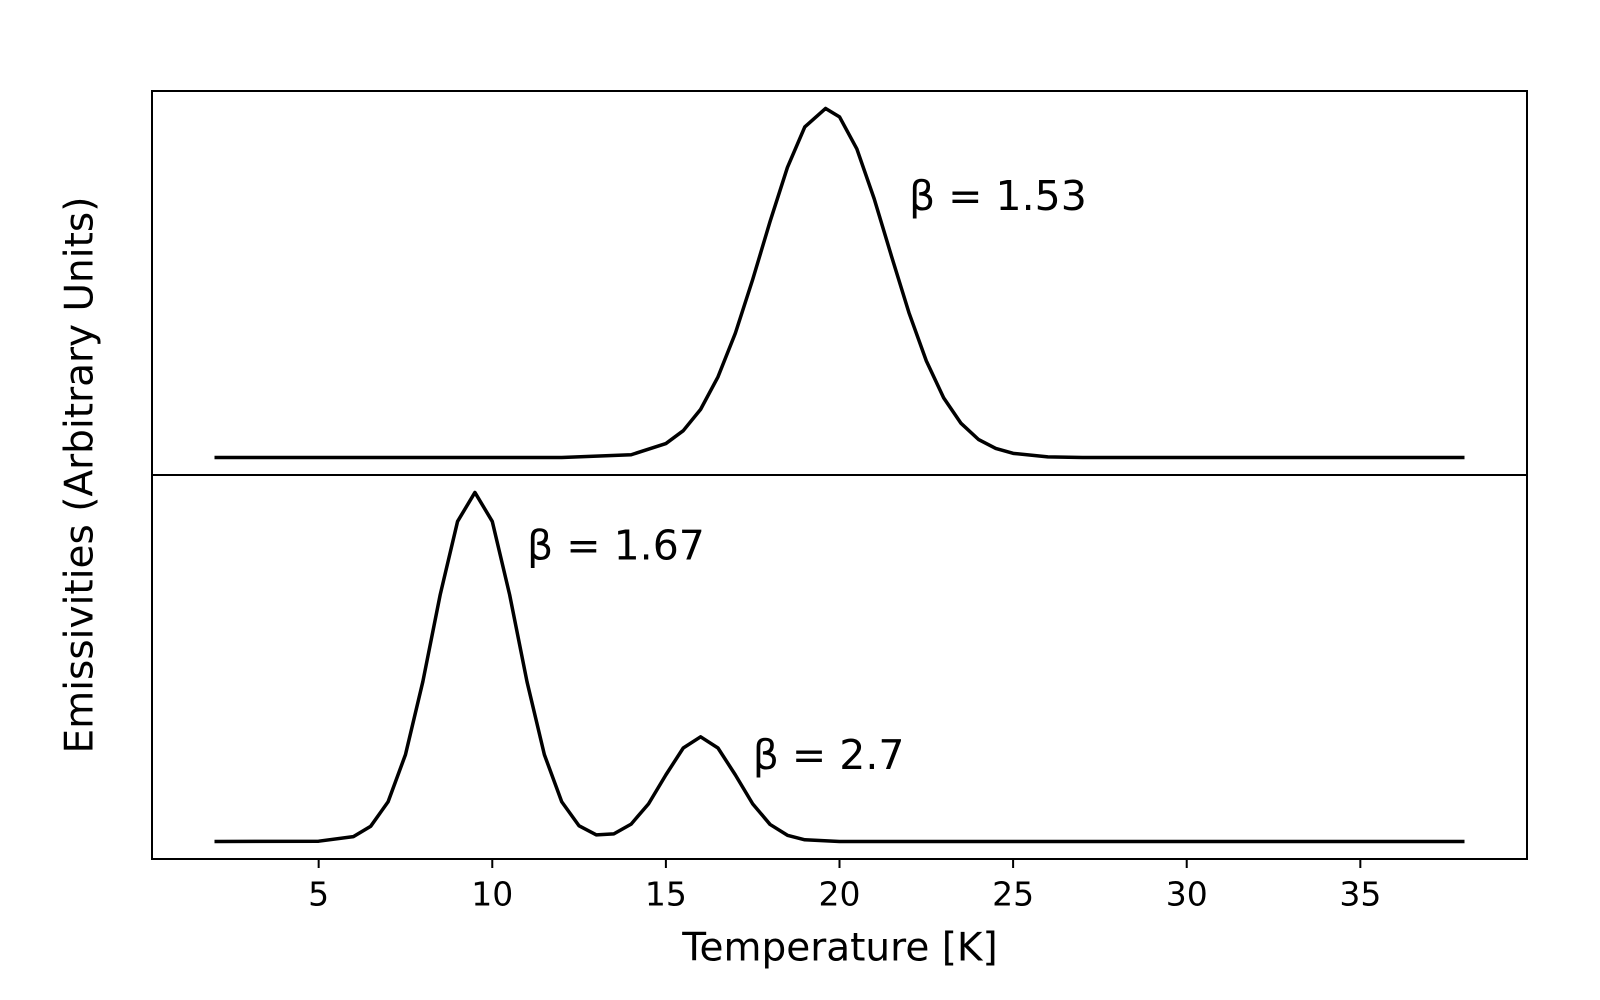 Image resolution: width=1600 pixels, height=1000 pixels. Describe the element at coordinates (492, 894) in the screenshot. I see `x-tick-label: 10` at that location.